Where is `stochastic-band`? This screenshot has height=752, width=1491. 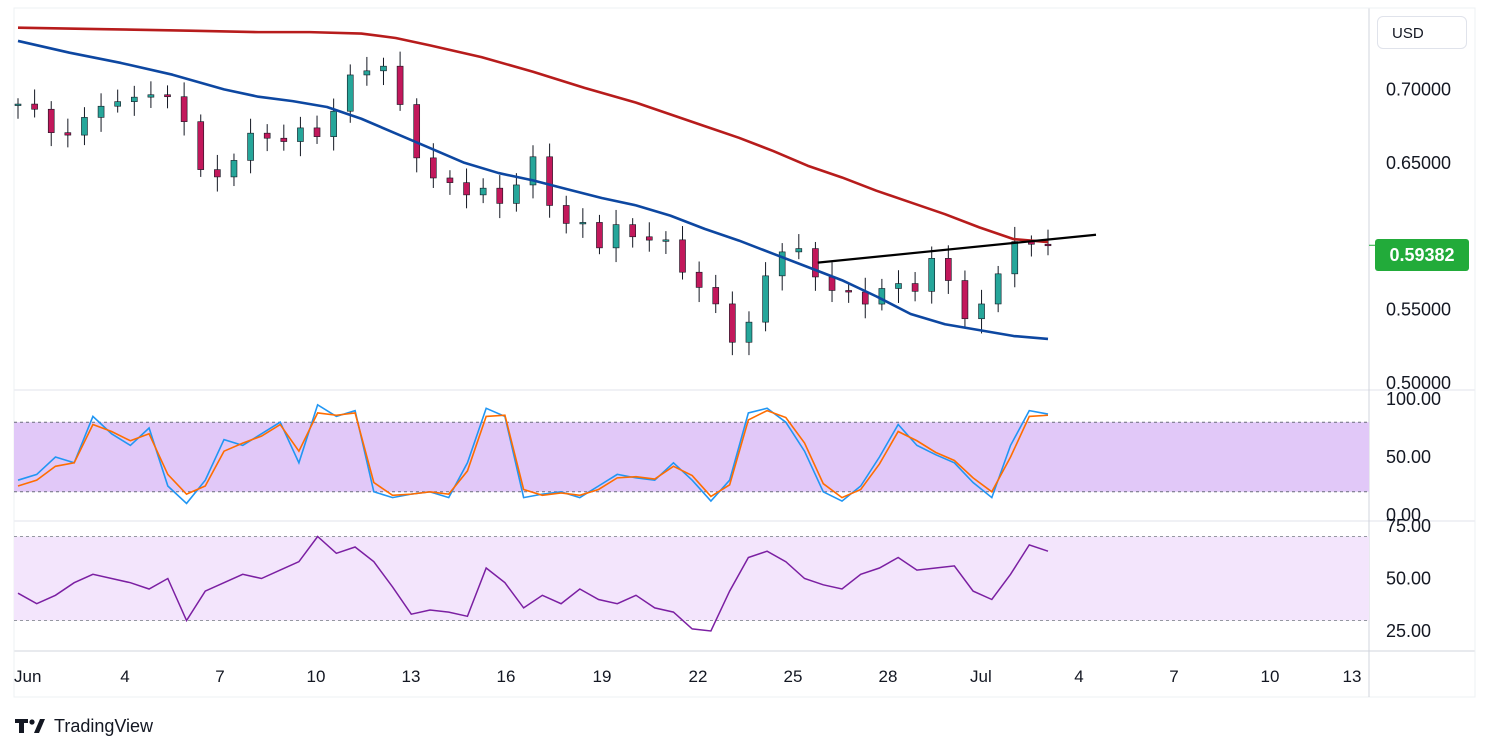
stochastic-band is located at coordinates (691, 457).